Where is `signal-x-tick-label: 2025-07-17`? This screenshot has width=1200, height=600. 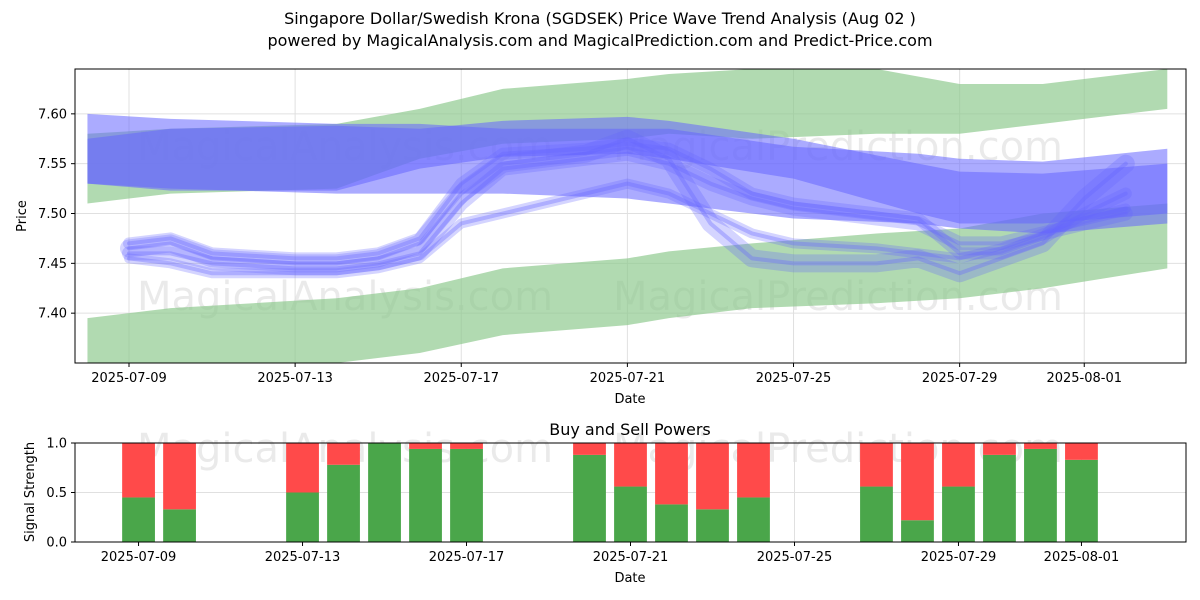
signal-x-tick-label: 2025-07-17 is located at coordinates (467, 557).